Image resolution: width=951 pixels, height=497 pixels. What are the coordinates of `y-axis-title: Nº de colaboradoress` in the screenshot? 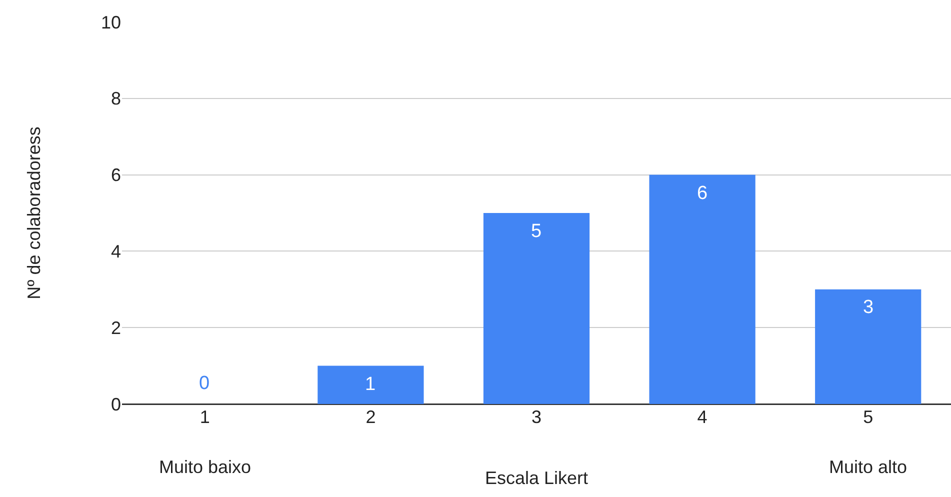 It's located at (34, 213).